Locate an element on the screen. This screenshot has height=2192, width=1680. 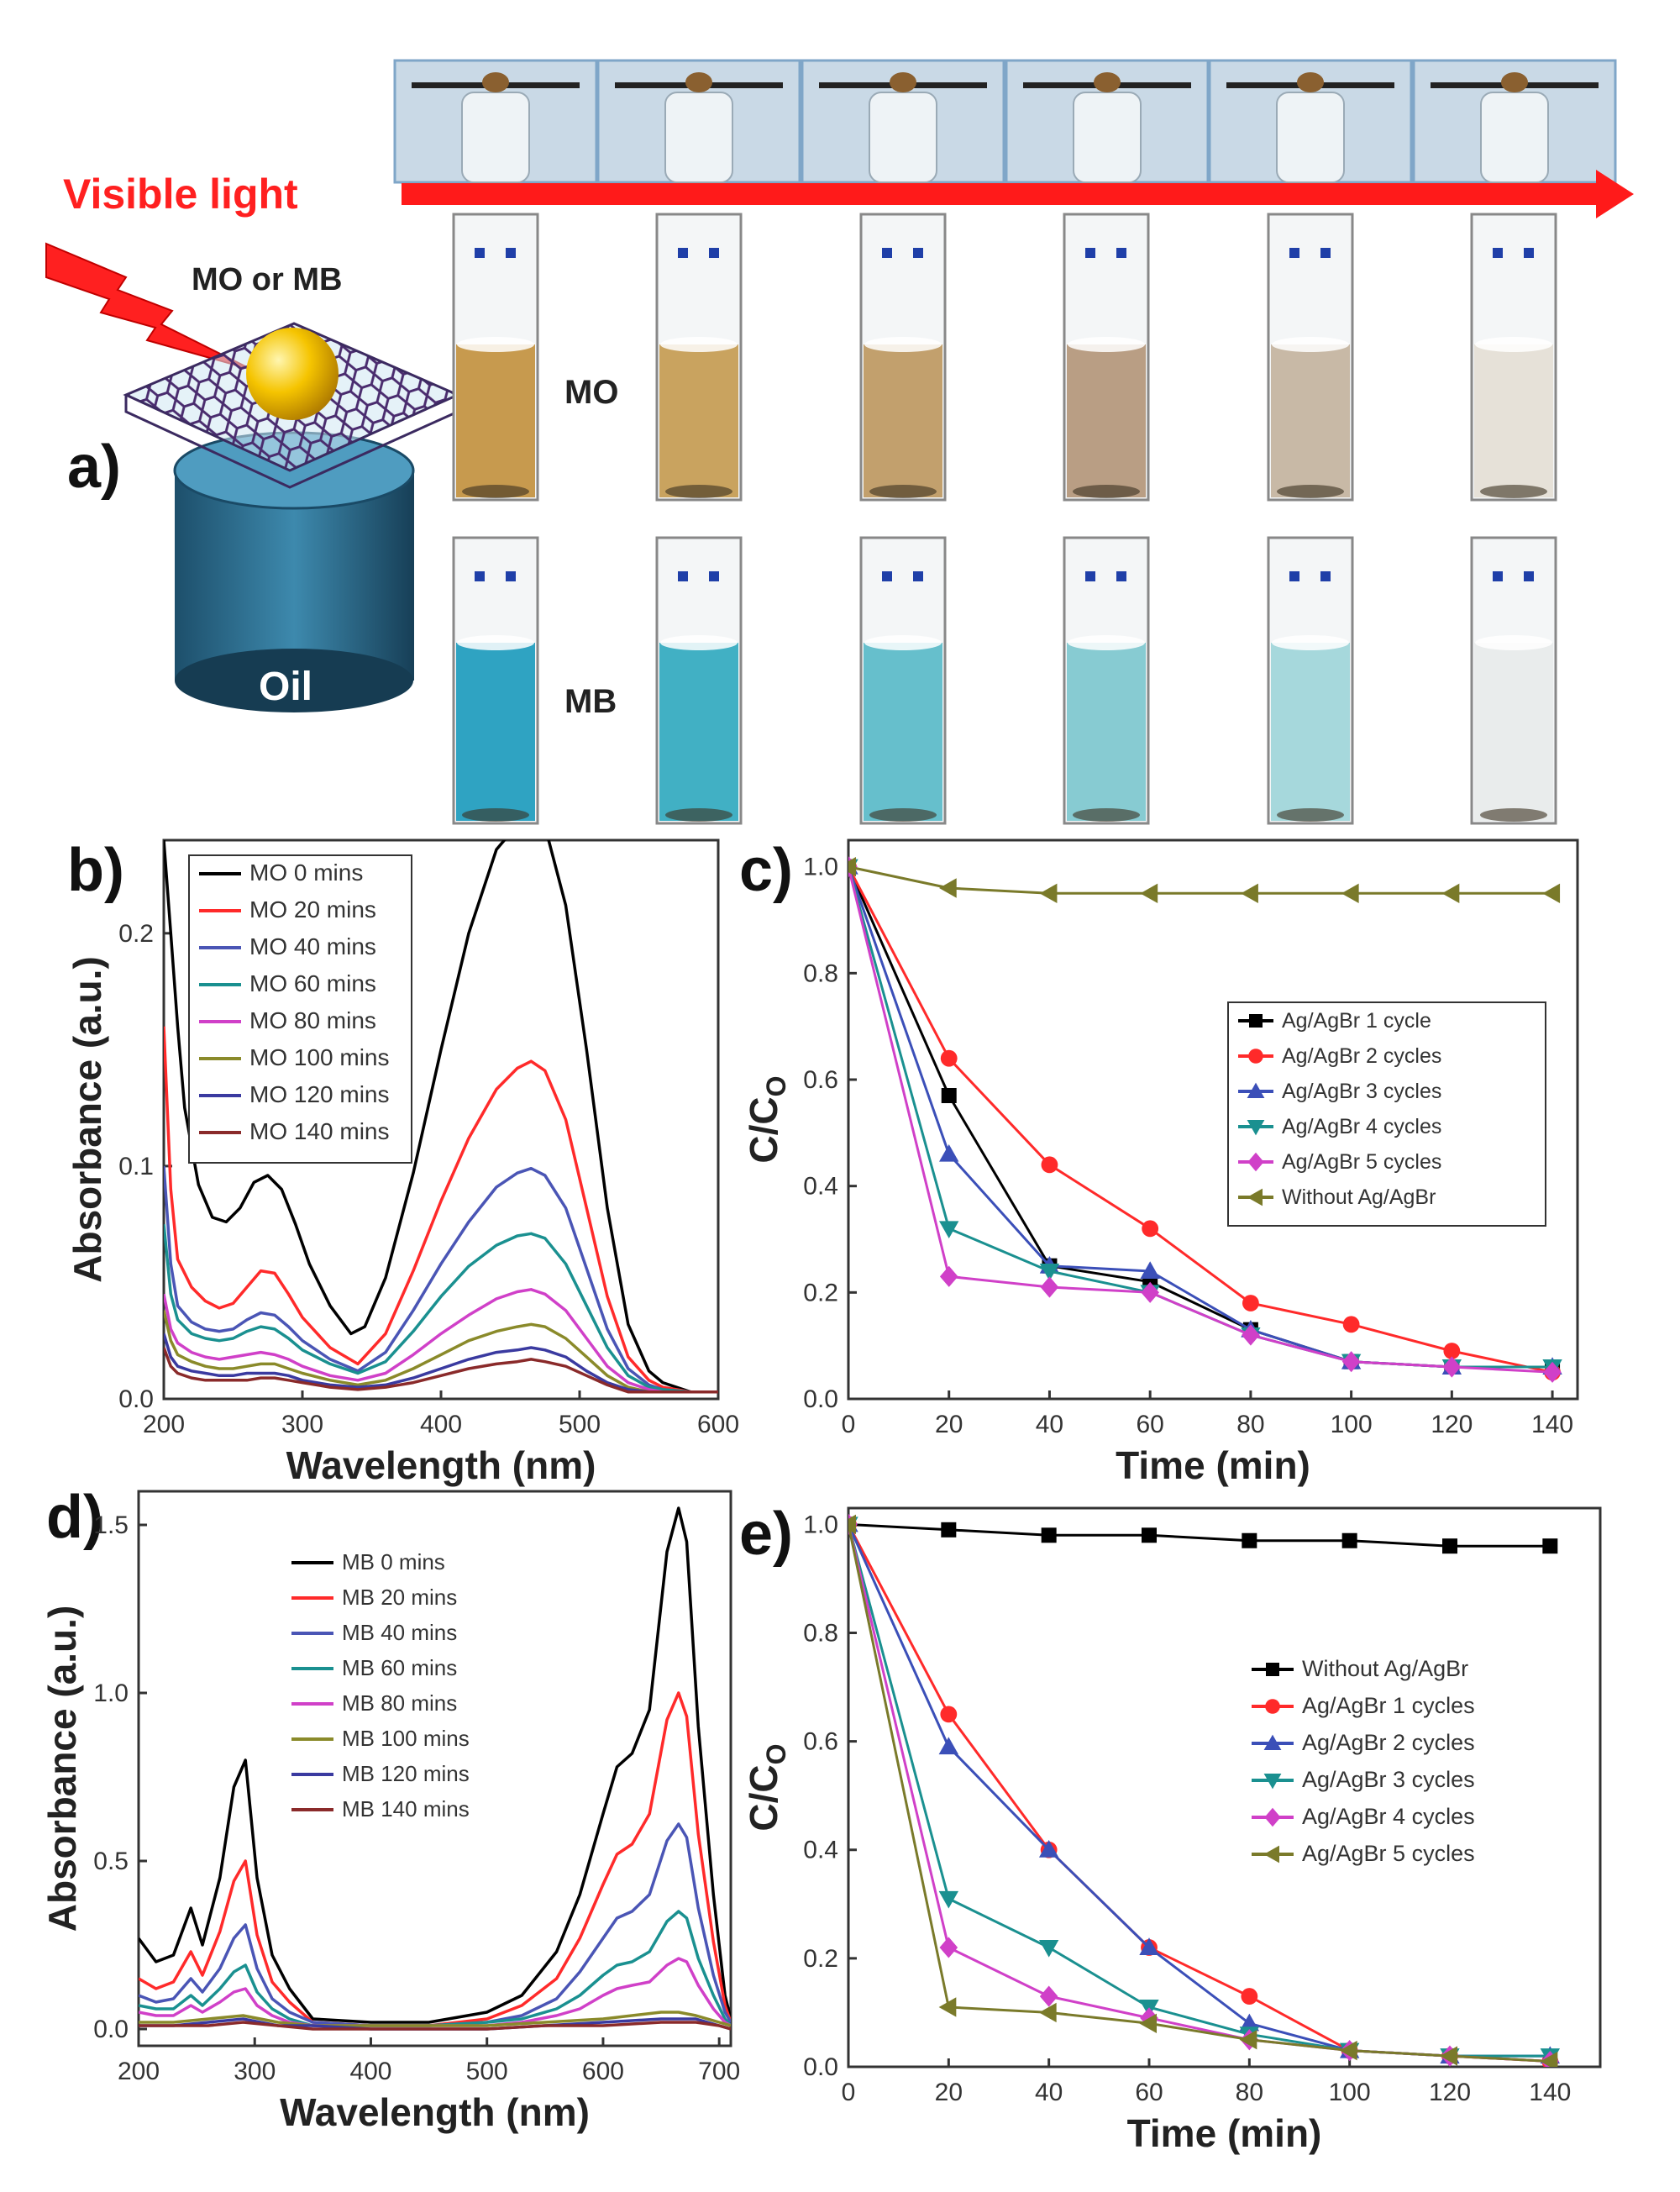
y-tick-label: 0.5 is located at coordinates (111, 1861).